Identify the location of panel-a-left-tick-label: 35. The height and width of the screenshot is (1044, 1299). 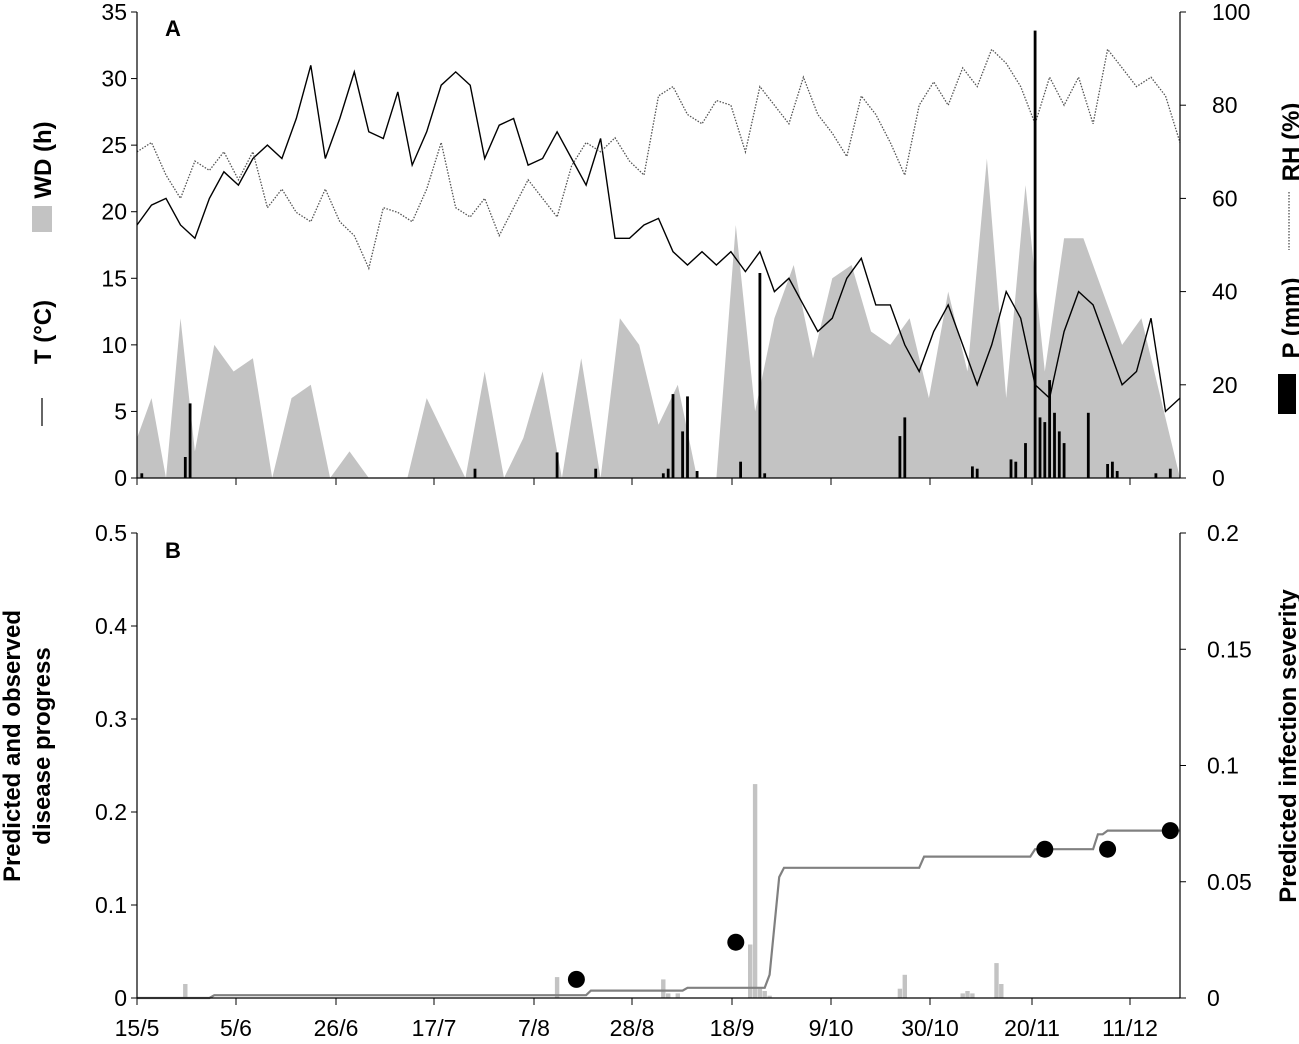
(114, 12).